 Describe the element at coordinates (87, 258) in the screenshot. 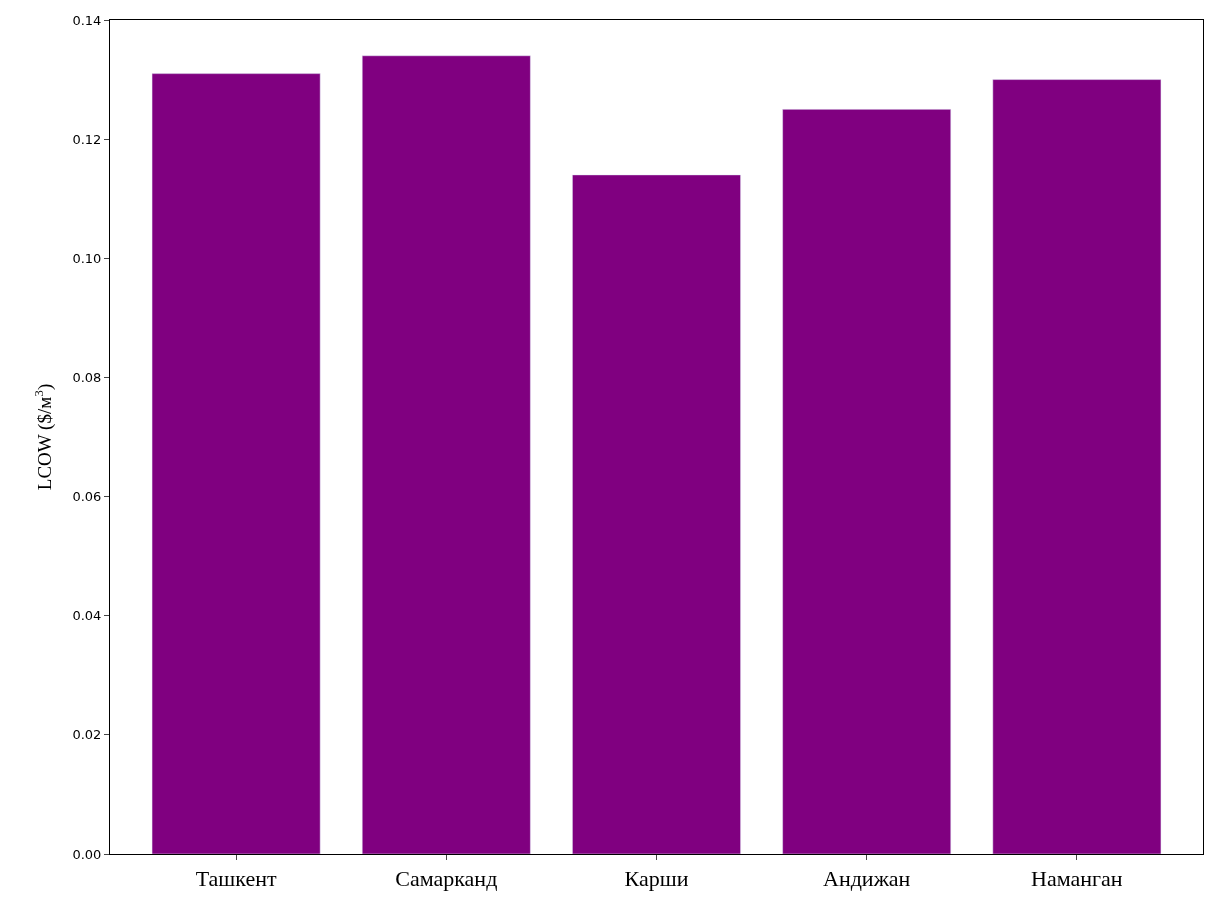

I see `y-tick-label: 0.10` at that location.